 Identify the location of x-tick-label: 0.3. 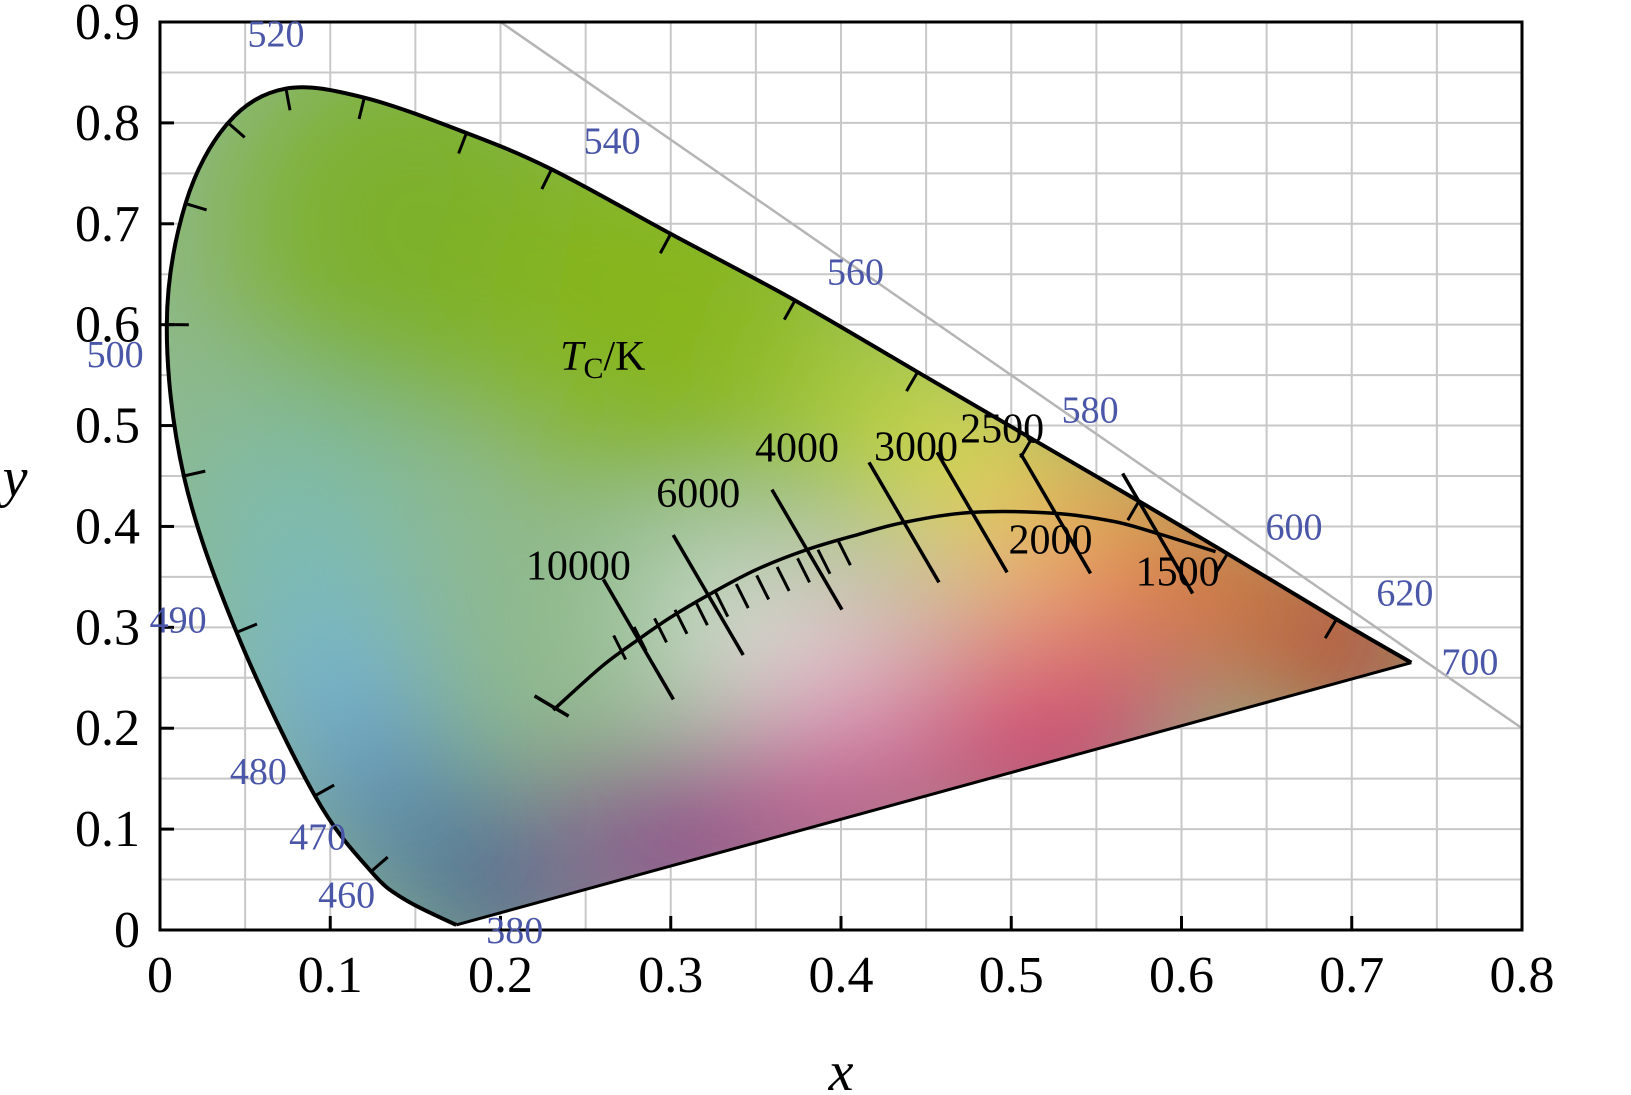
(670, 975).